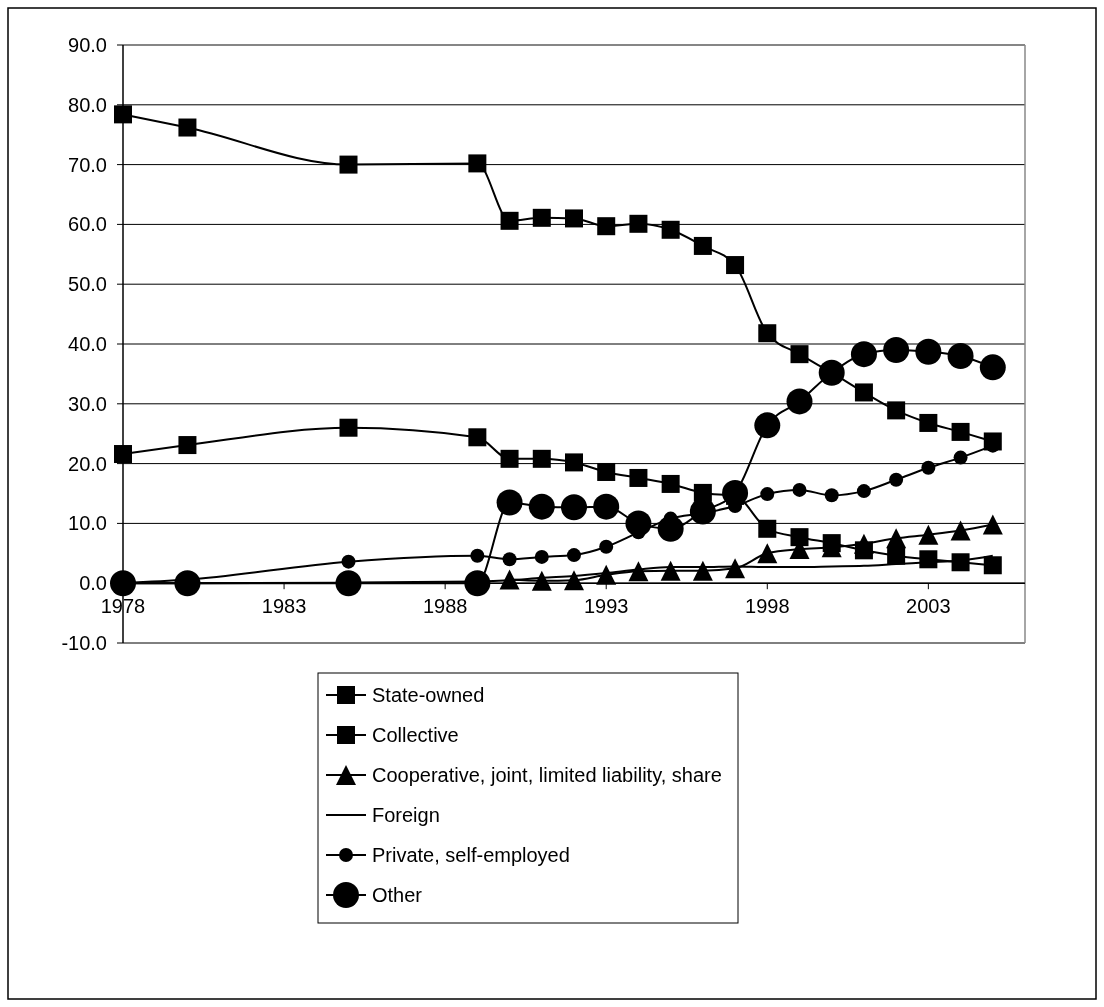  What do you see at coordinates (87, 463) in the screenshot?
I see `y-tick-label: 20.0` at bounding box center [87, 463].